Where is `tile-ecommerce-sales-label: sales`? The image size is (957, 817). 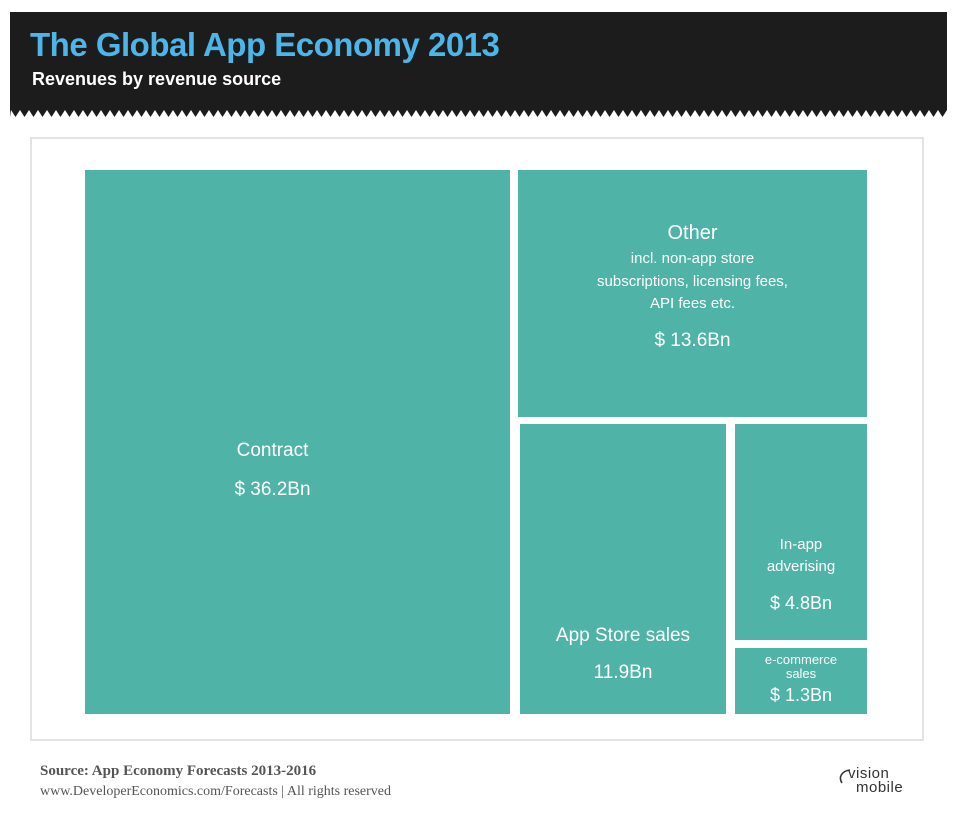 tile-ecommerce-sales-label: sales is located at coordinates (801, 673).